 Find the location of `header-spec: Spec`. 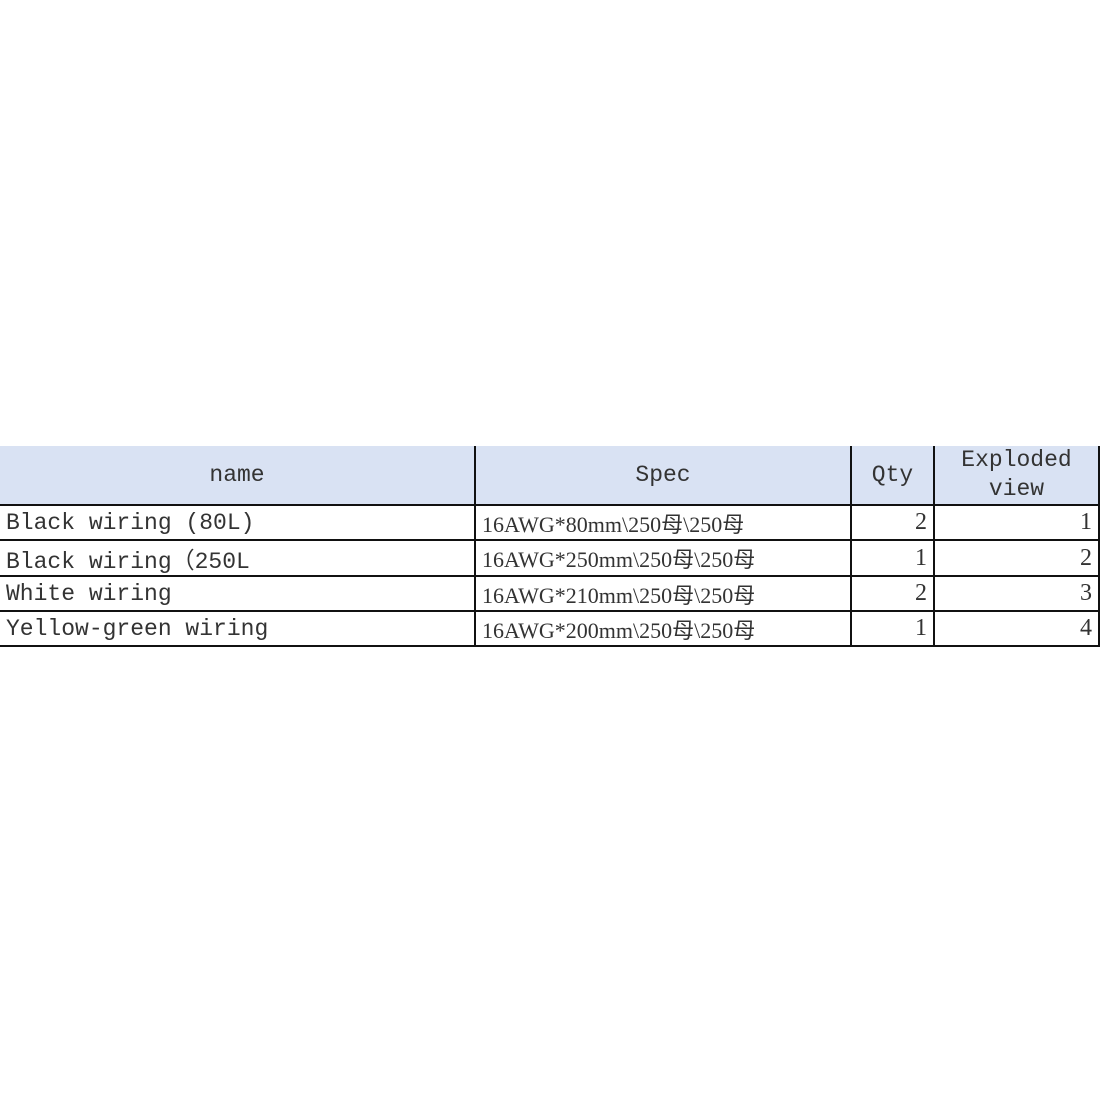

header-spec: Spec is located at coordinates (663, 476).